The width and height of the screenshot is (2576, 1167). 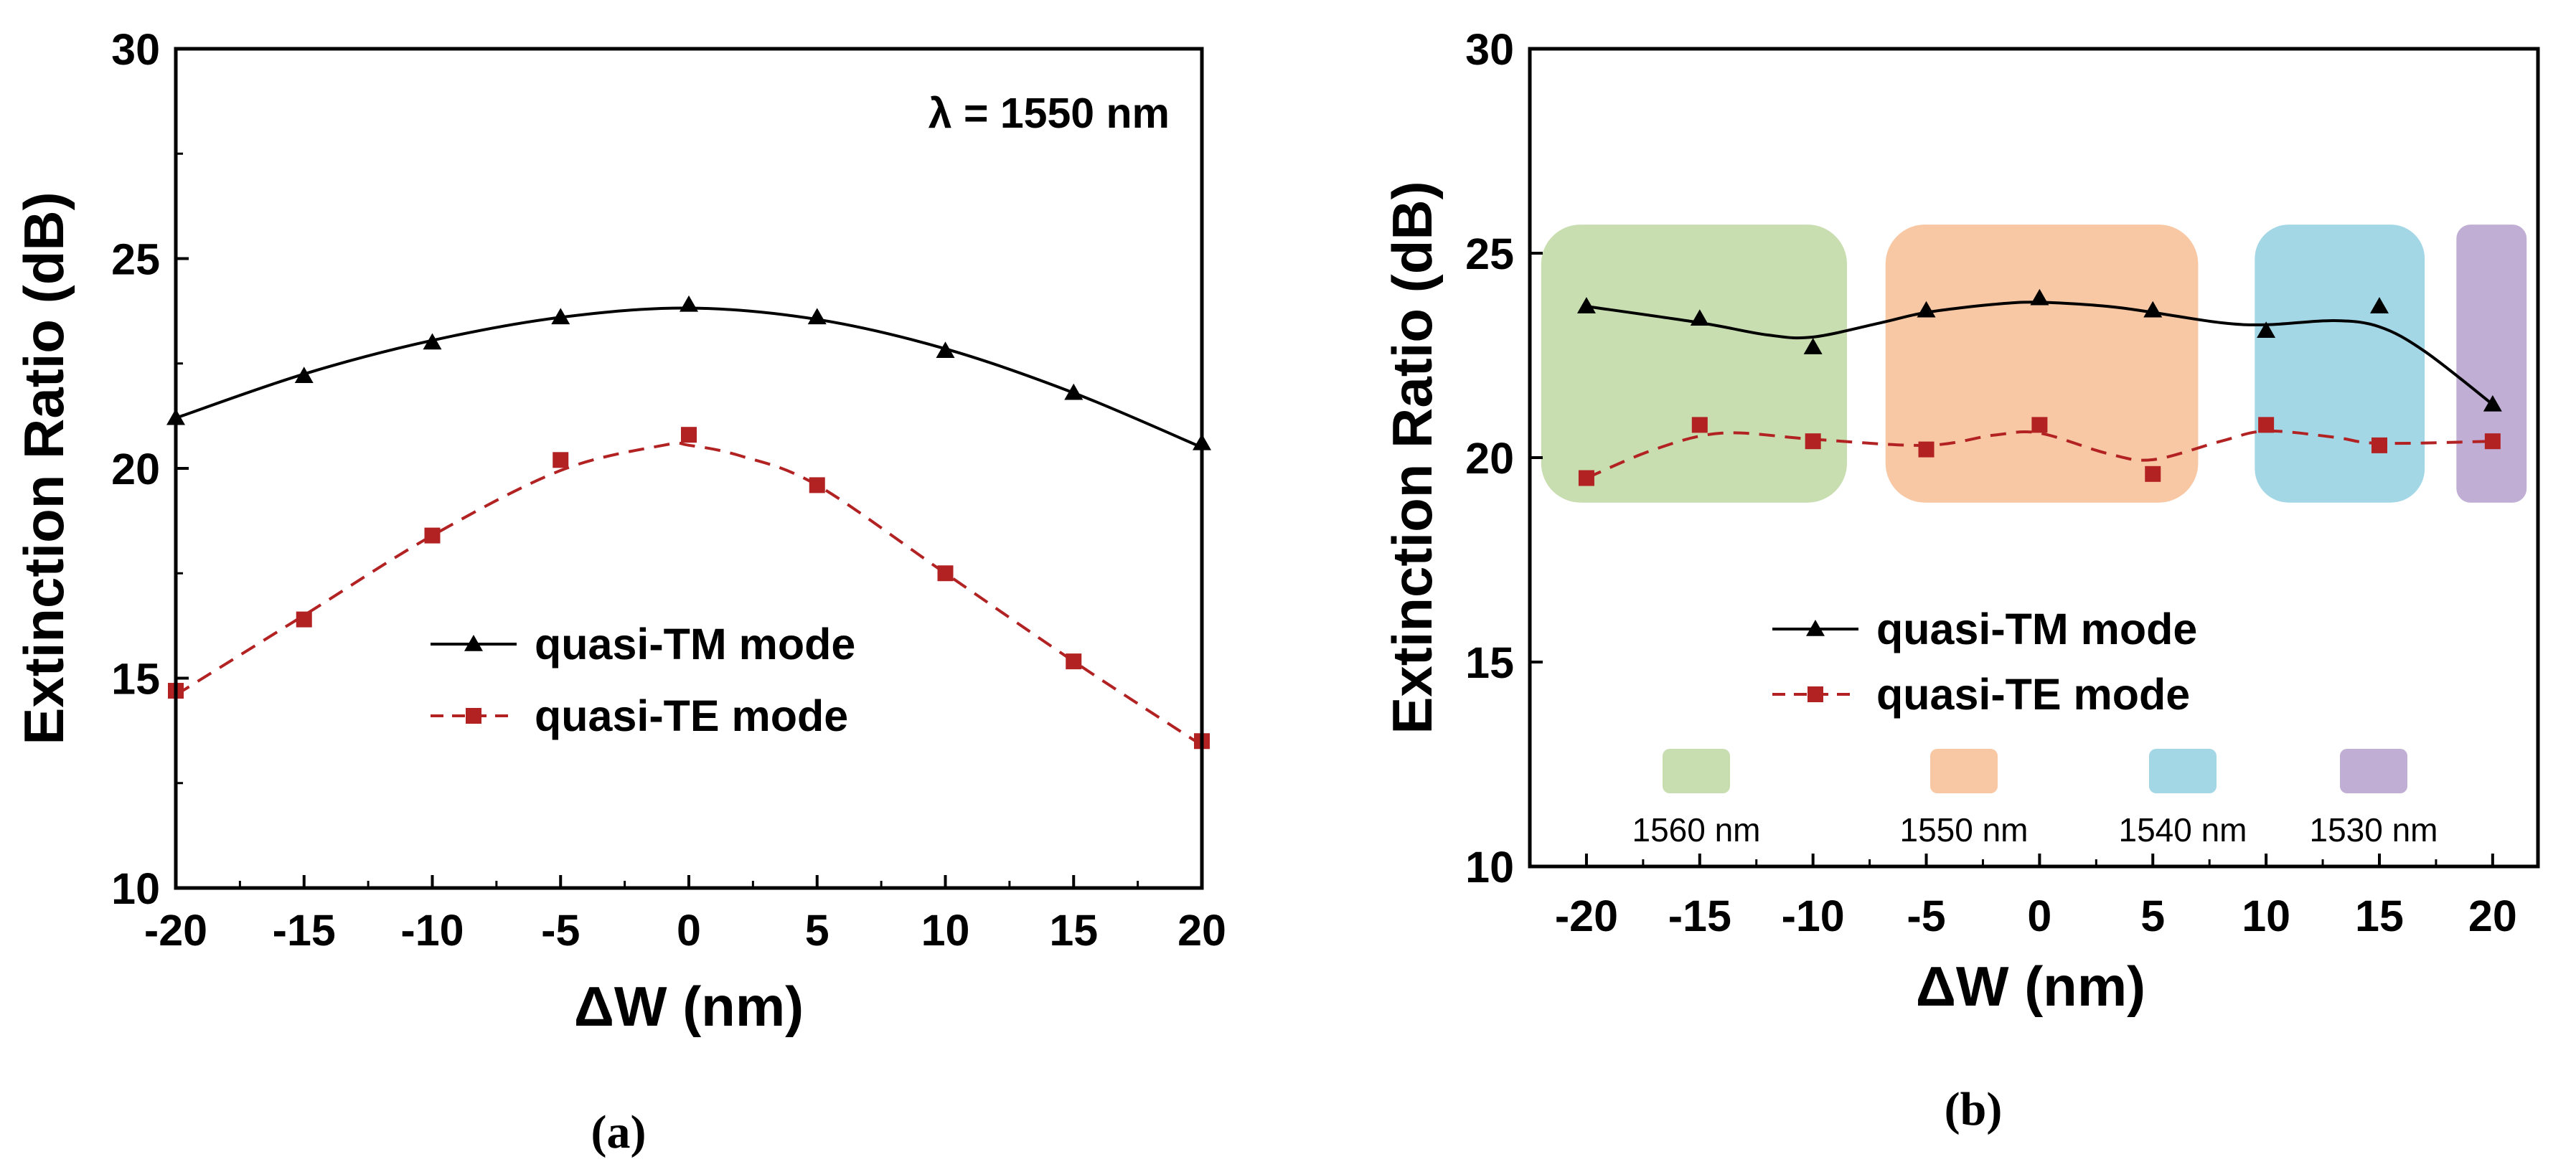 What do you see at coordinates (1412, 458) in the screenshot?
I see `y-axis-title-b: Extinction Ratio (dB)` at bounding box center [1412, 458].